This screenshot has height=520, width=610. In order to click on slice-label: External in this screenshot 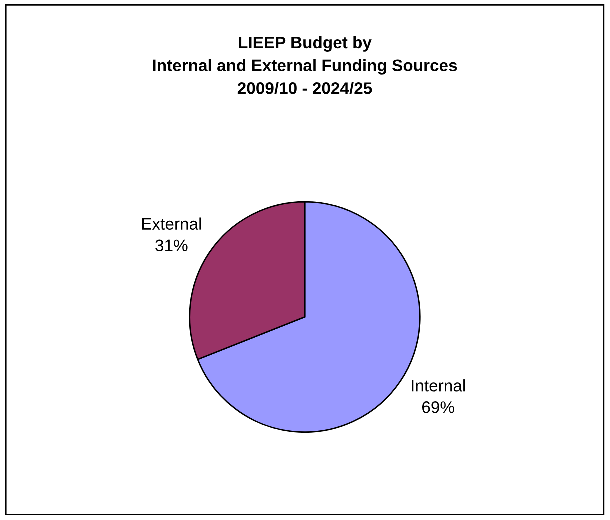, I will do `click(172, 224)`.